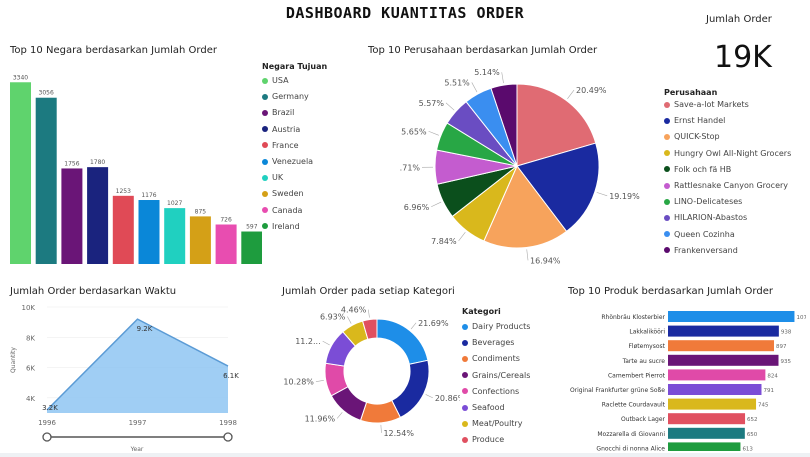  I want to click on country-legend-item: Sweden, so click(283, 193).